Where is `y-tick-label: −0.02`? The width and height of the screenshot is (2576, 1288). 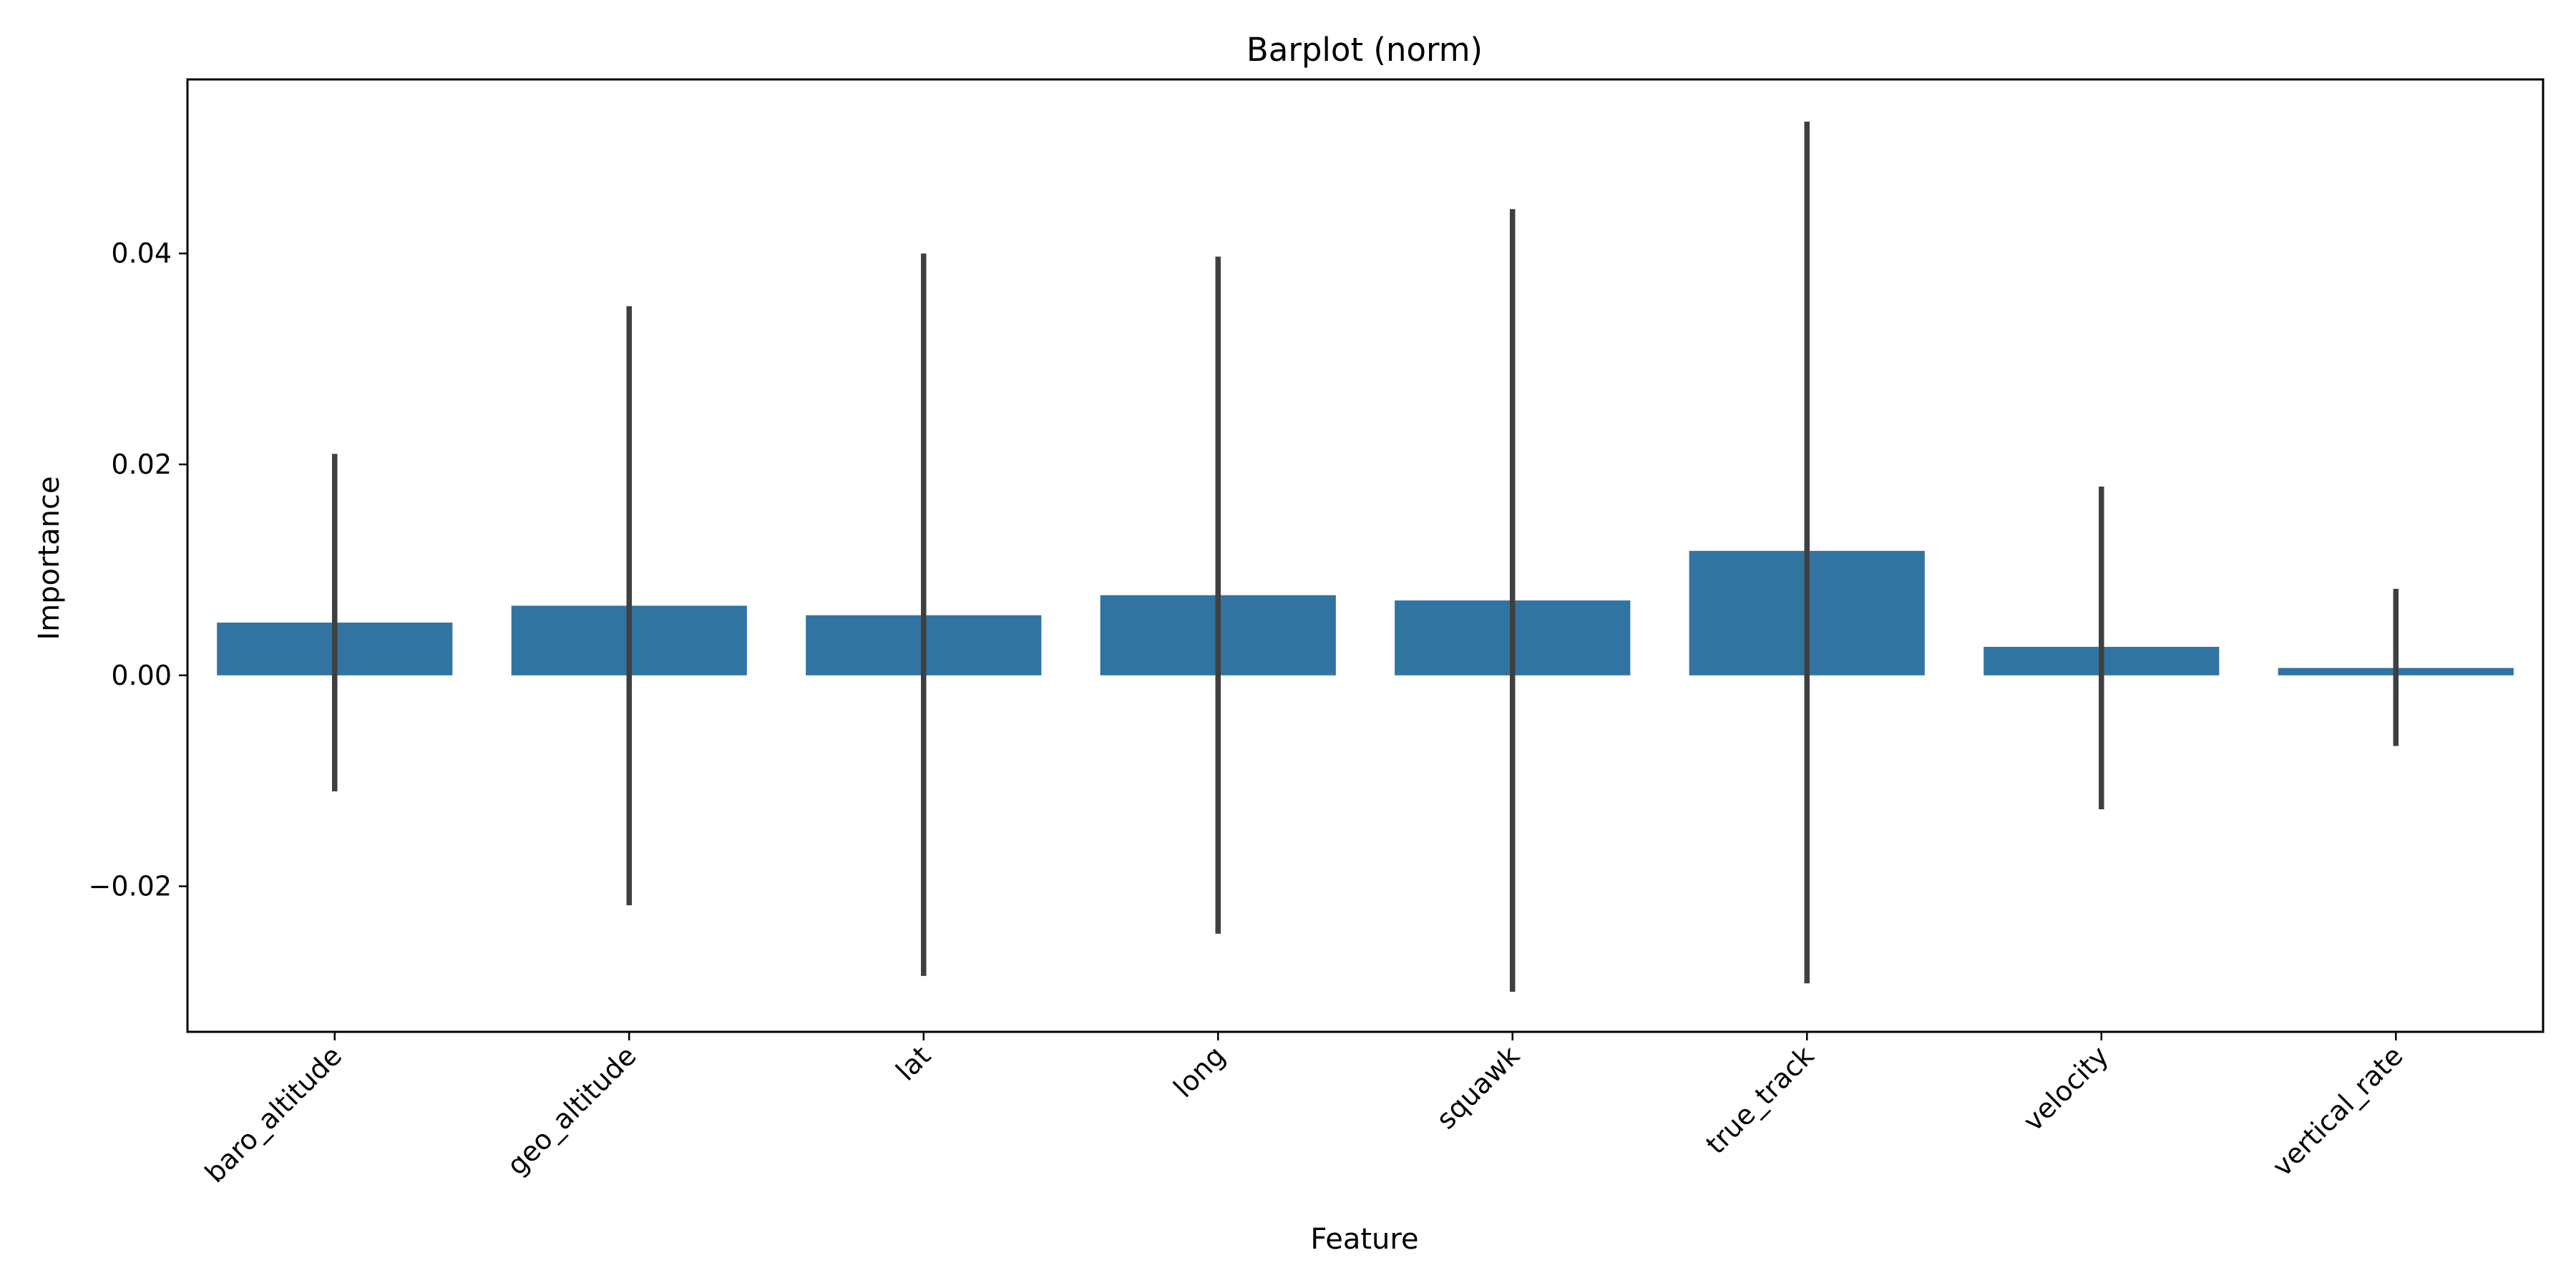
y-tick-label: −0.02 is located at coordinates (130, 886).